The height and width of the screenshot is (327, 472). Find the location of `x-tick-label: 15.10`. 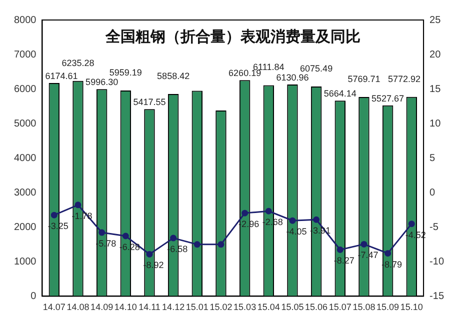

x-tick-label: 15.10 is located at coordinates (411, 307).